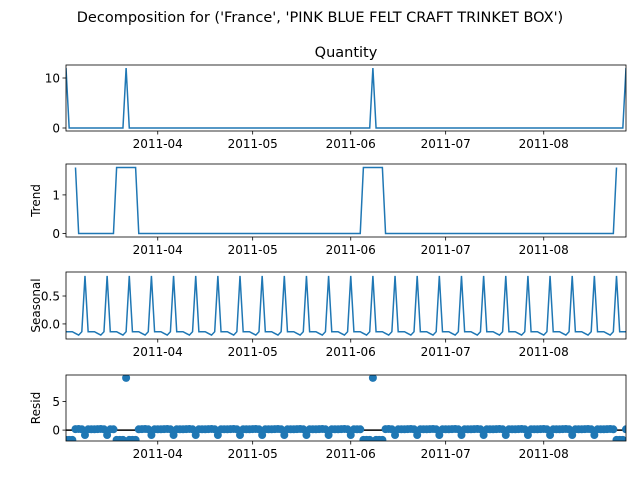 Image resolution: width=640 pixels, height=480 pixels. I want to click on seasonal-ylabel: Seasonal, so click(36, 305).